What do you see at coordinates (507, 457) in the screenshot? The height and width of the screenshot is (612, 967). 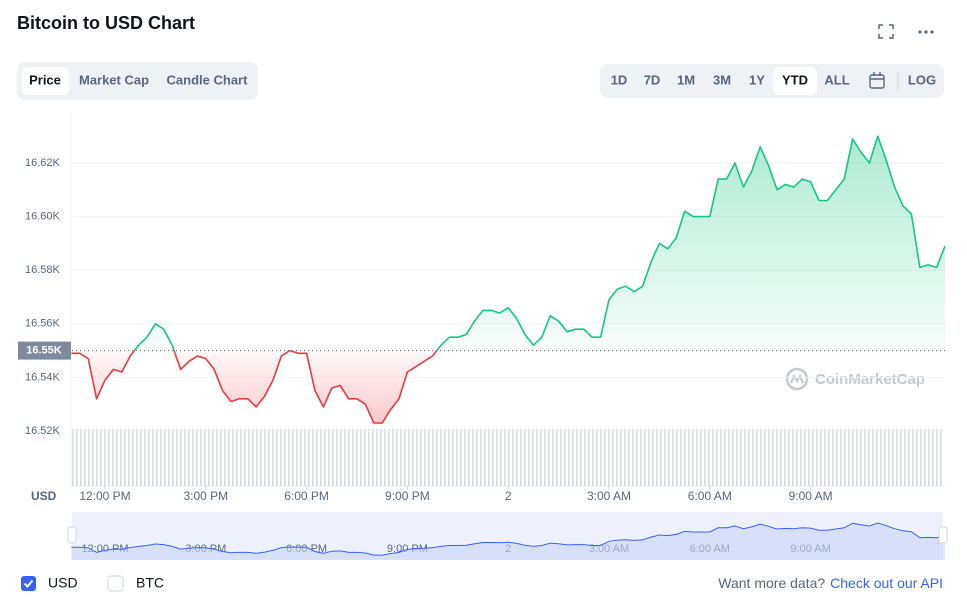 I see `volume-bars` at bounding box center [507, 457].